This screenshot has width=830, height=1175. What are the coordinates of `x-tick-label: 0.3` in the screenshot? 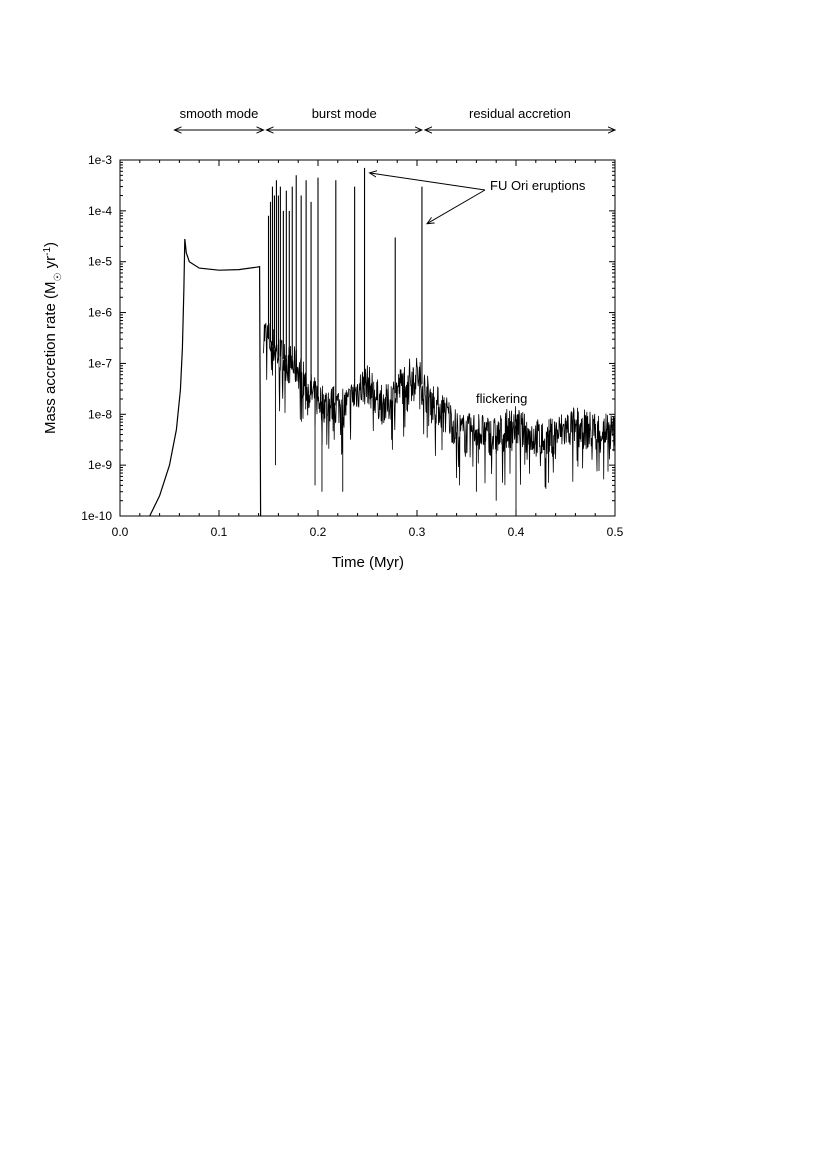 It's located at (417, 532).